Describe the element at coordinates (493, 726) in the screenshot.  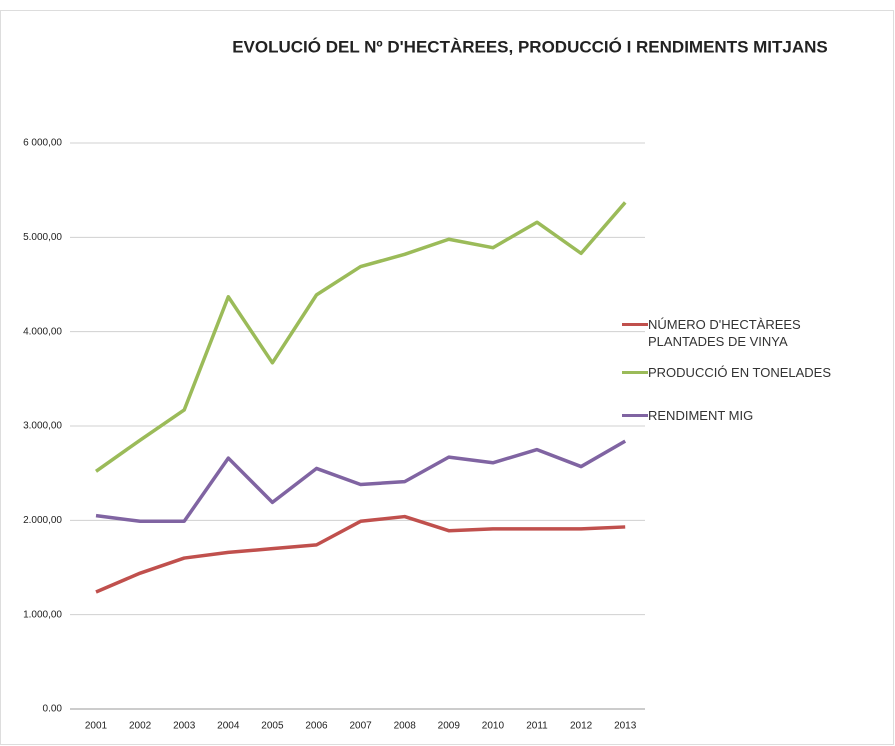
I see `x-tick-label: 2010` at that location.